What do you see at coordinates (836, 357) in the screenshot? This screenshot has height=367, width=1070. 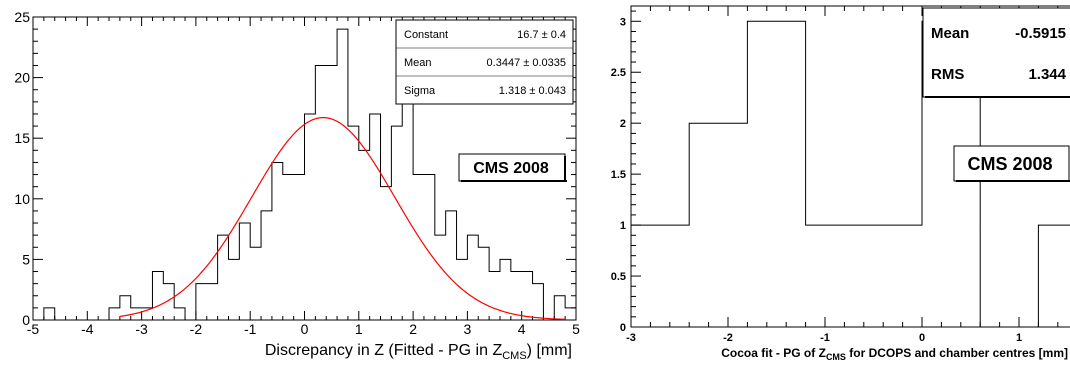 I see `right-x-axis-title-subscript: CMS` at bounding box center [836, 357].